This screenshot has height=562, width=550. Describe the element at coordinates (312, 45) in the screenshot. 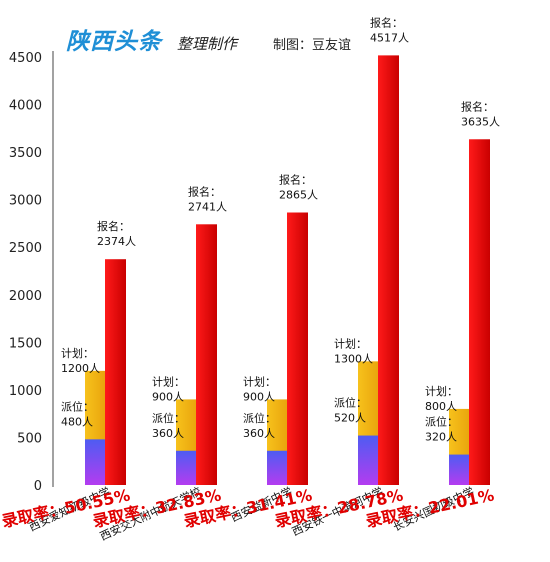

I see `chart-credit: 制图：豆友谊` at that location.